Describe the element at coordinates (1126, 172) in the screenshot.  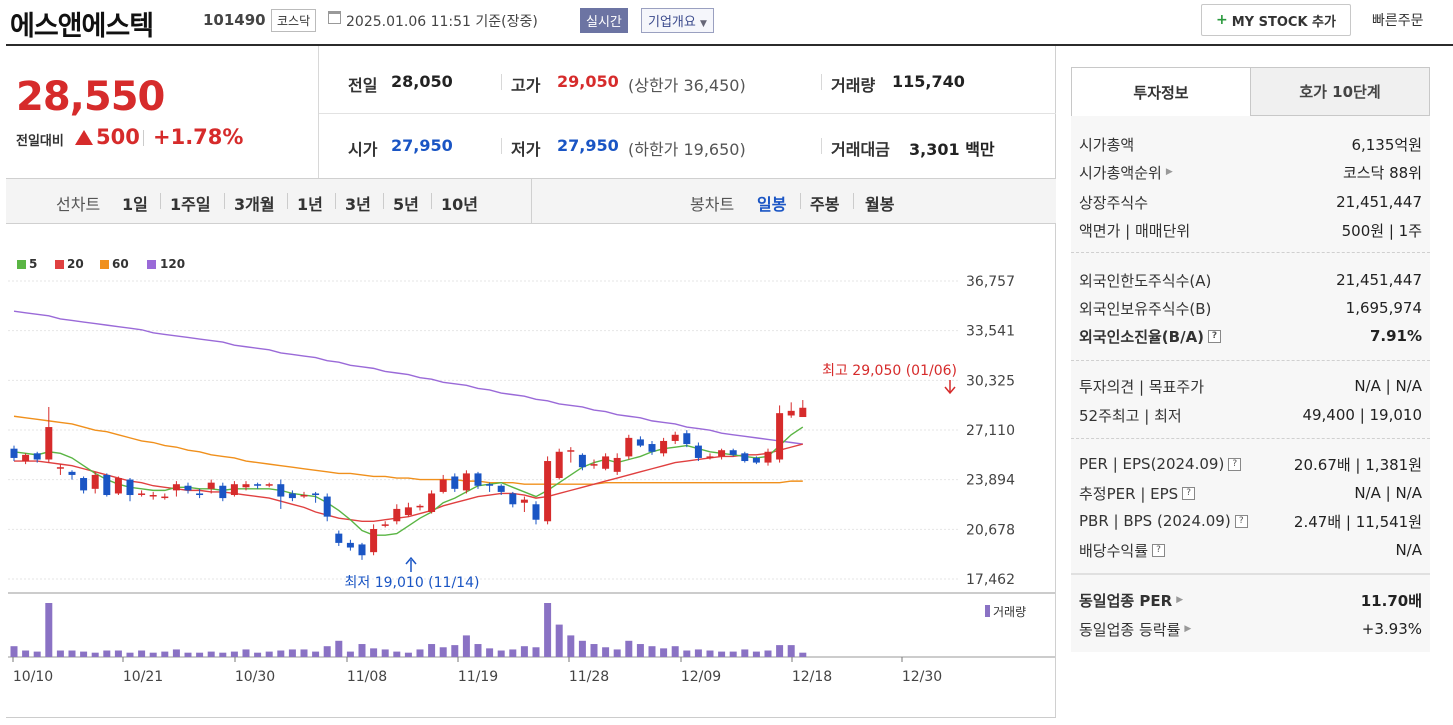
I see `market-cap-rank-label: 시가총액순위 ▶` at that location.